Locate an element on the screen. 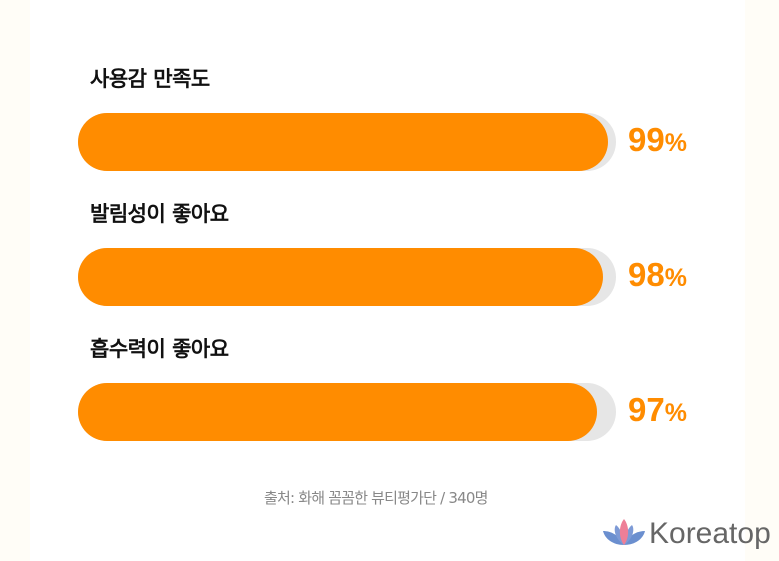 This screenshot has width=779, height=561. value-number: 98 is located at coordinates (646, 274).